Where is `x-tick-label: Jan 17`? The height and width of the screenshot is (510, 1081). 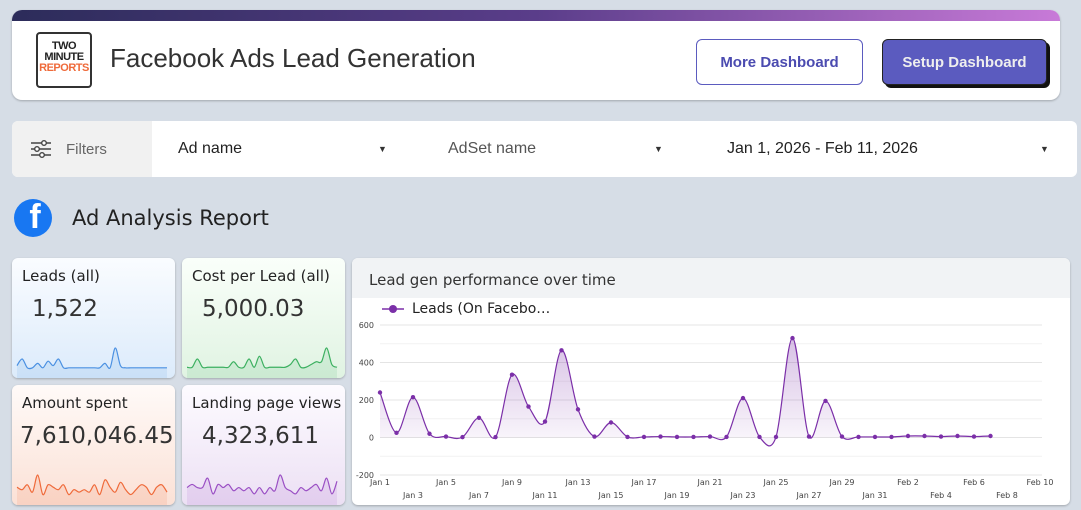 x-tick-label: Jan 17 is located at coordinates (643, 482).